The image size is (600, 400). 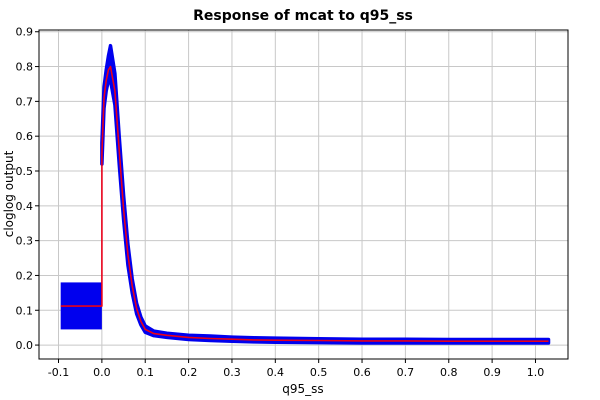 I want to click on y-axis-label: cloglog output, so click(x=9, y=193).